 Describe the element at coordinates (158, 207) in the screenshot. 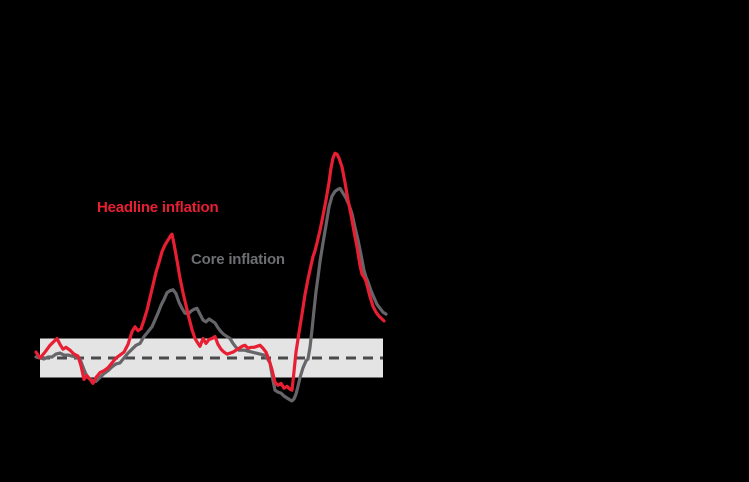

I see `headline-inflation-label: Headline inflation` at that location.